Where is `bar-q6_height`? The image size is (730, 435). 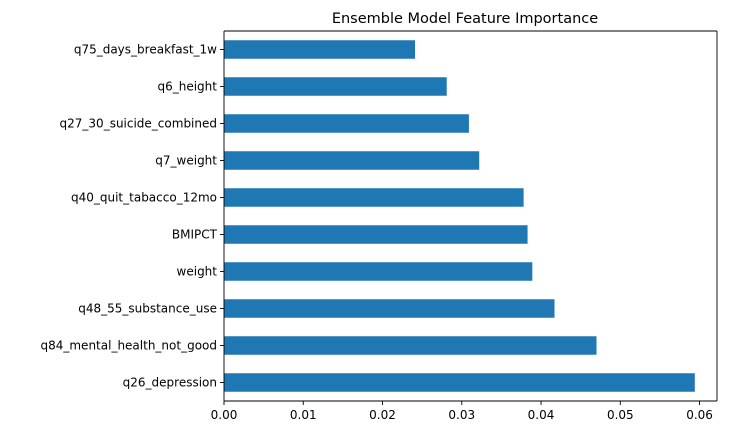
bar-q6_height is located at coordinates (335, 86).